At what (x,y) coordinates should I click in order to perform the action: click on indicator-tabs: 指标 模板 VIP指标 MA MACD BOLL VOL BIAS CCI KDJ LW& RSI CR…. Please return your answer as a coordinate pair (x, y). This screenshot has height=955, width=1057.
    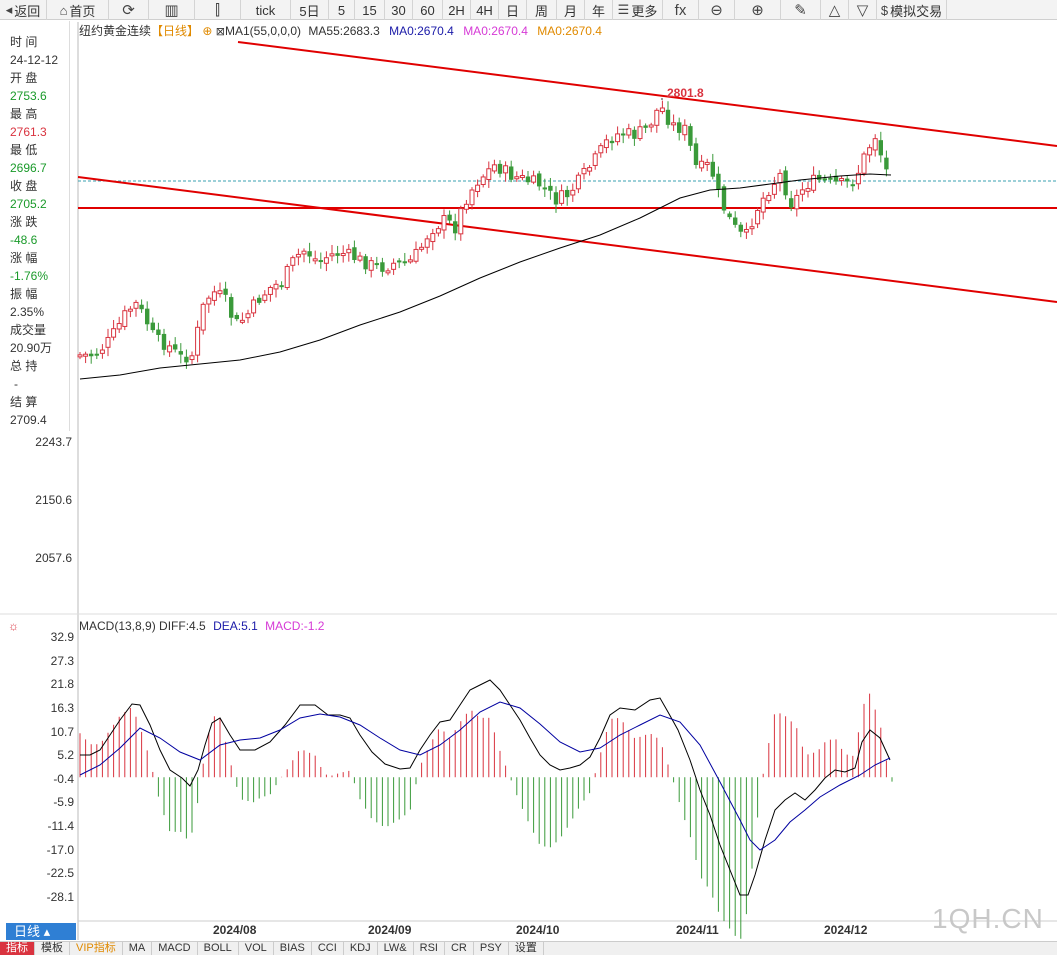
    Looking at the image, I should click on (528, 948).